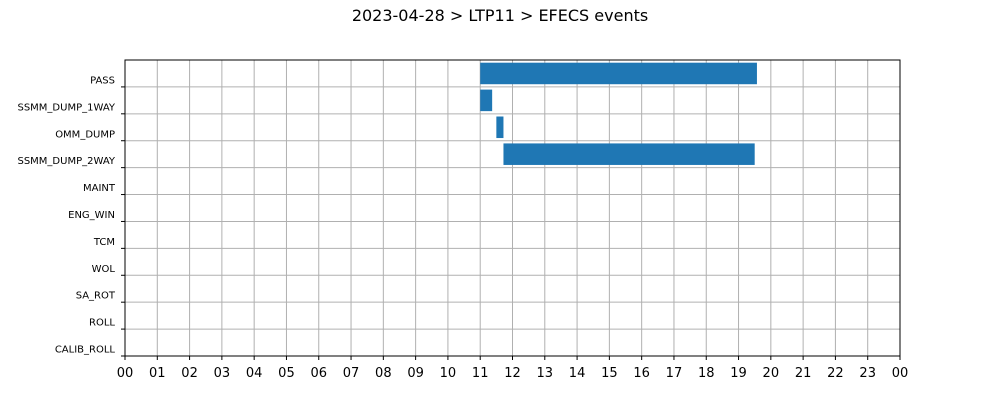  I want to click on y-tick-label: PASS, so click(102, 80).